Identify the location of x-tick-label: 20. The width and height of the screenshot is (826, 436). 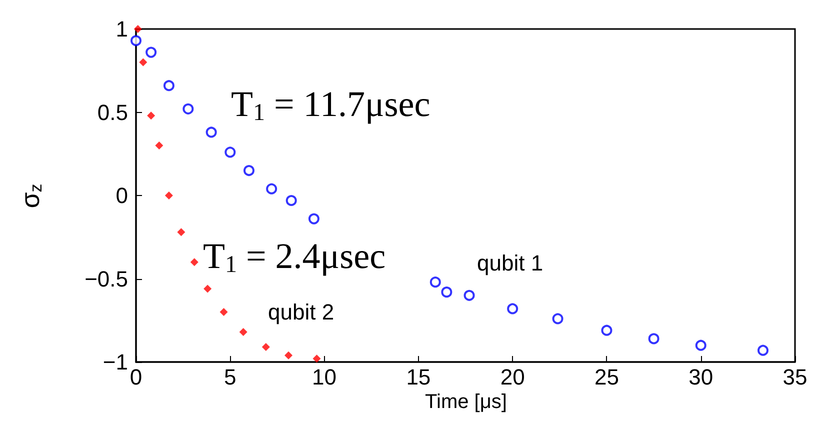
(512, 377).